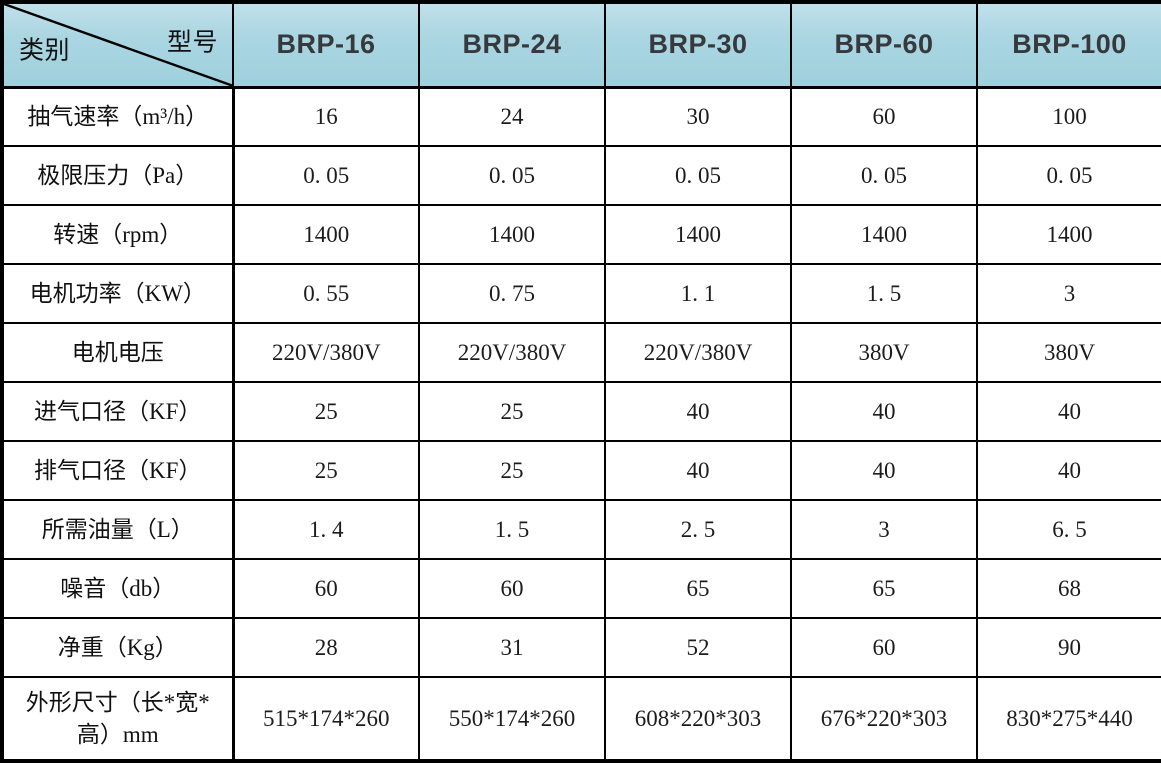 This screenshot has width=1161, height=763. I want to click on table-row-rotation-speed: 转速（rpm） 1400 1400 1400 1400 1400, so click(581, 234).